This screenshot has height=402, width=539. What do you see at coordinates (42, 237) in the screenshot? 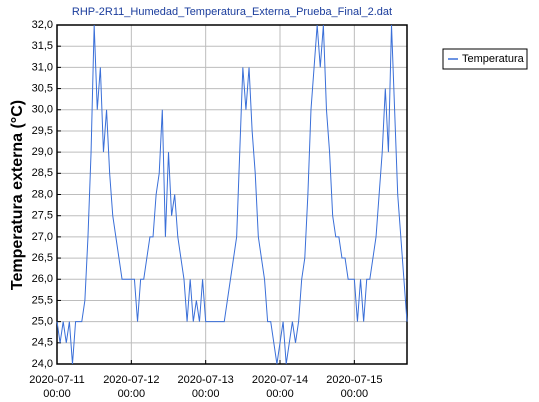
I see `y-tick-label: 27,0` at bounding box center [42, 237].